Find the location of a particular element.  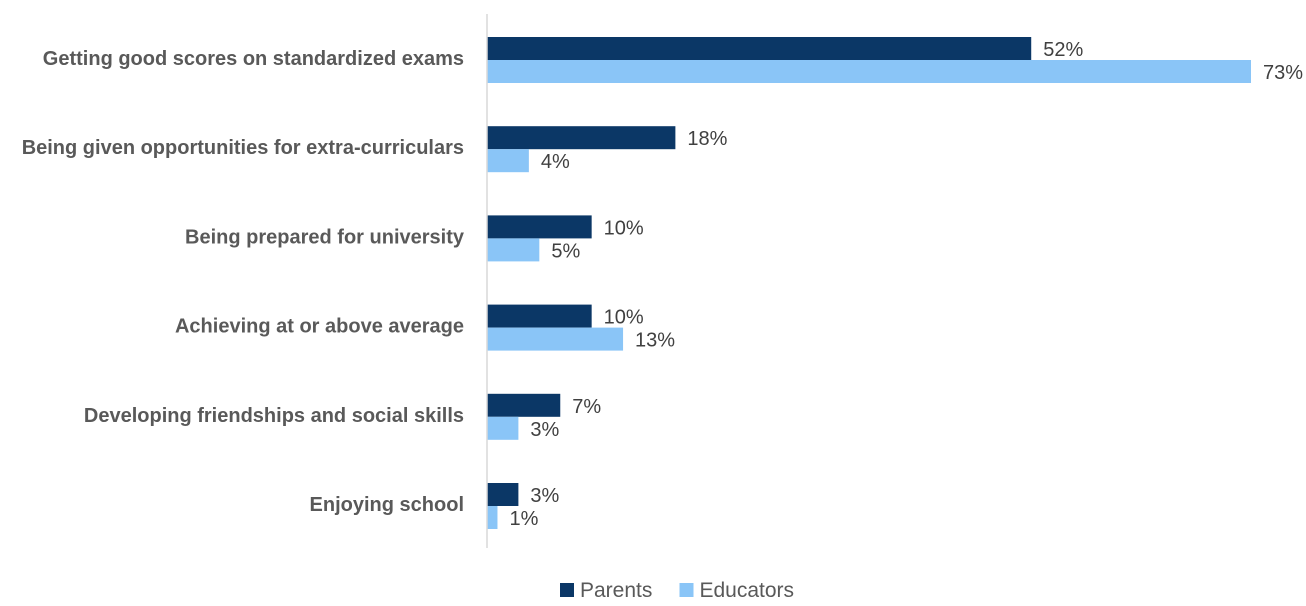

legend-swatch-educators is located at coordinates (686, 590).